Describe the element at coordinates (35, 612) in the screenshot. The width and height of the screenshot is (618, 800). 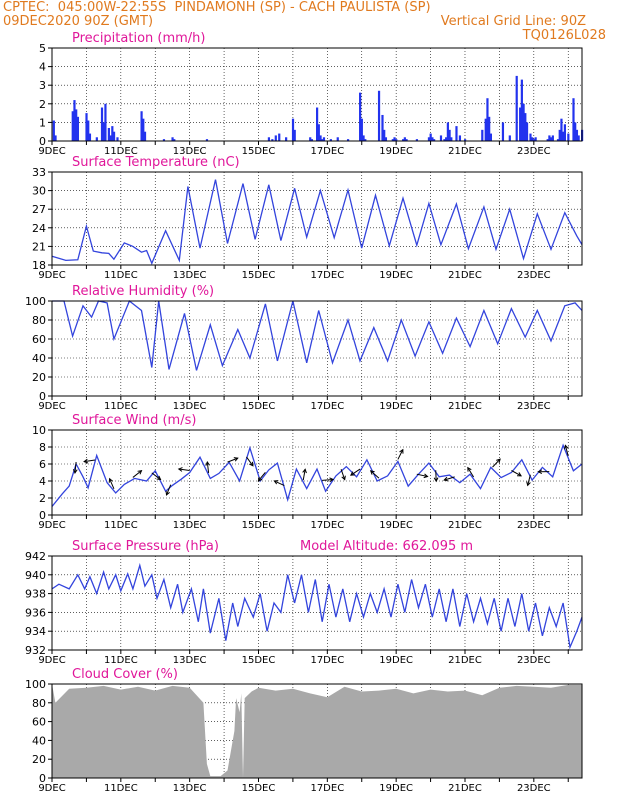
I see `y-tick-label: 936` at that location.